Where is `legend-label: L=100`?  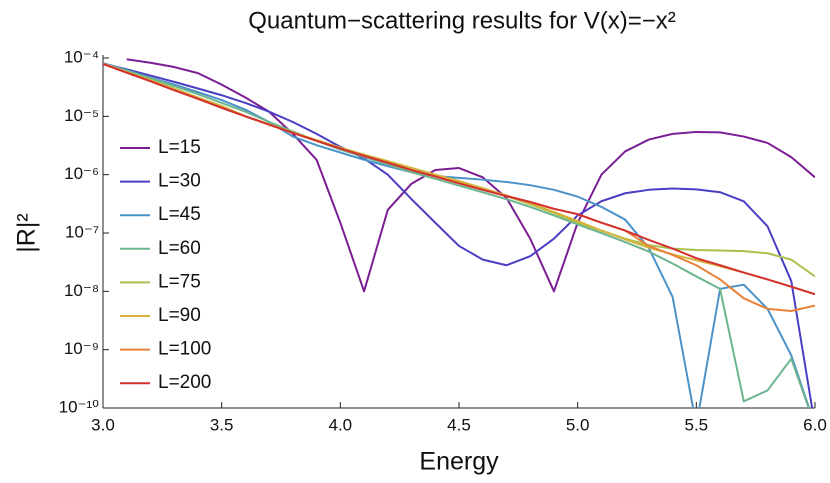
legend-label: L=100 is located at coordinates (184, 349).